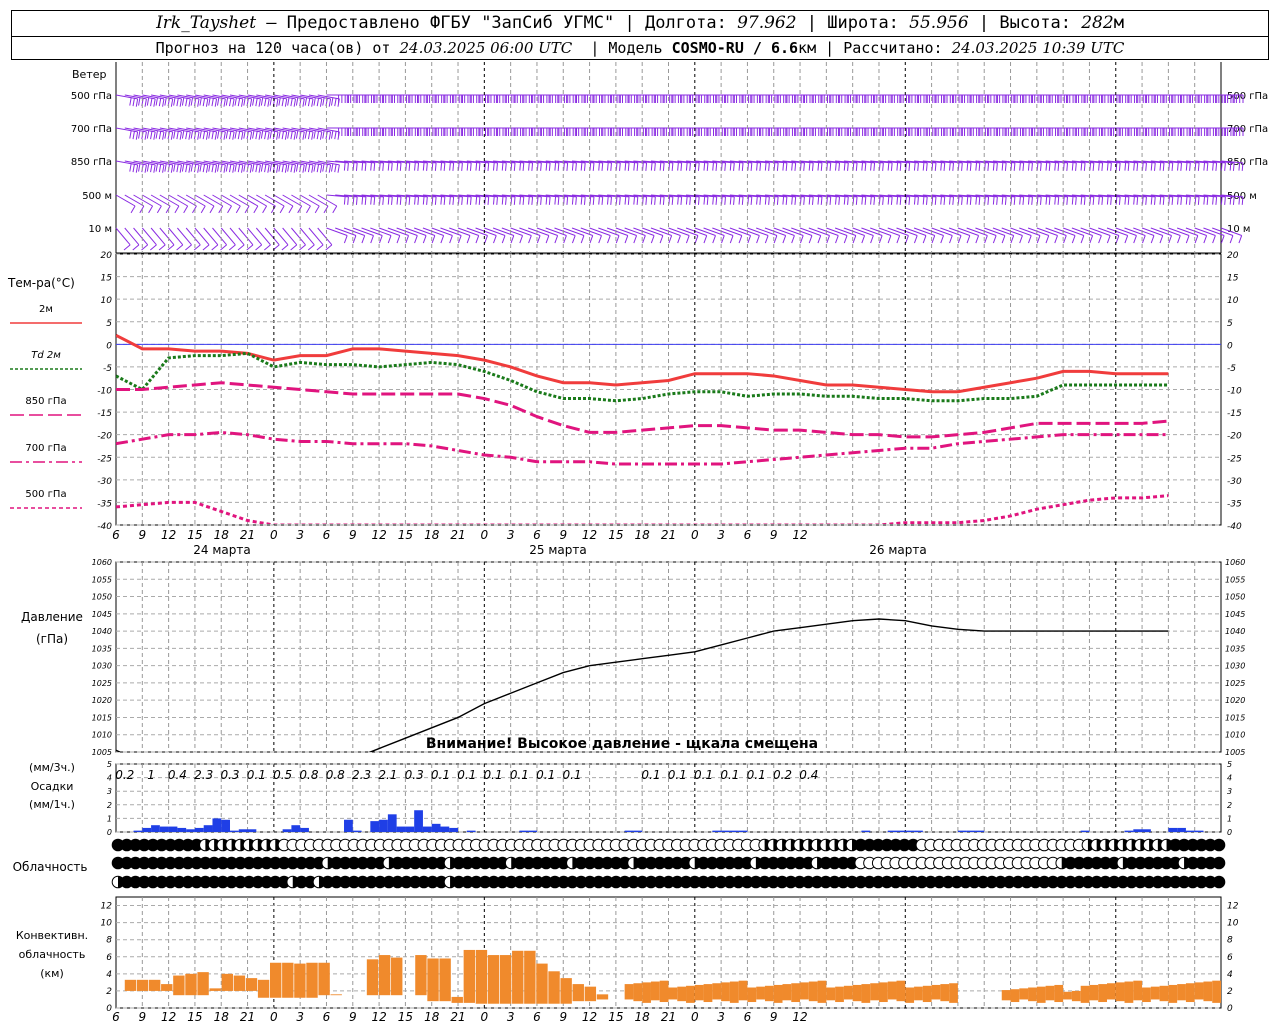 The image size is (1280, 1024). Describe the element at coordinates (274, 1017) in the screenshot. I see `conv-x-tick: 0` at that location.